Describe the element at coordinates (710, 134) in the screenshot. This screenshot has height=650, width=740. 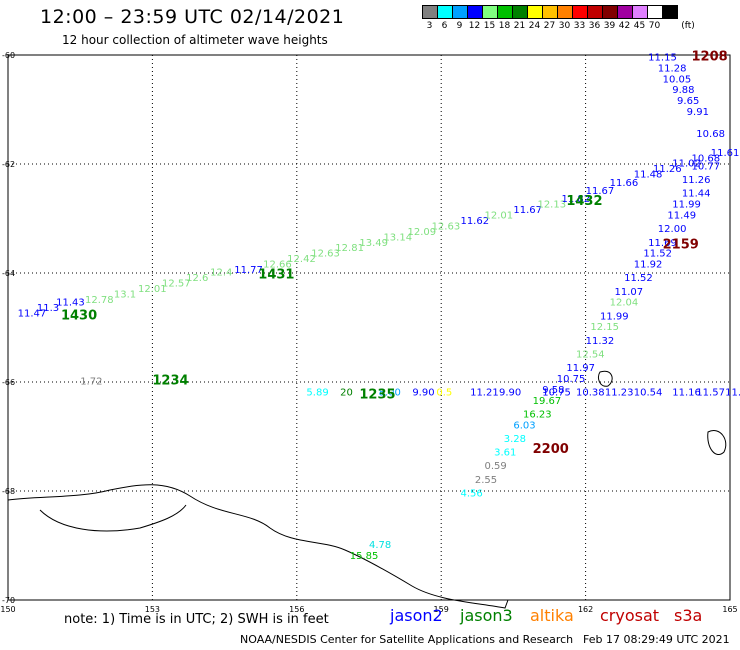
I see `track_b-reading-6: 10.68` at that location.